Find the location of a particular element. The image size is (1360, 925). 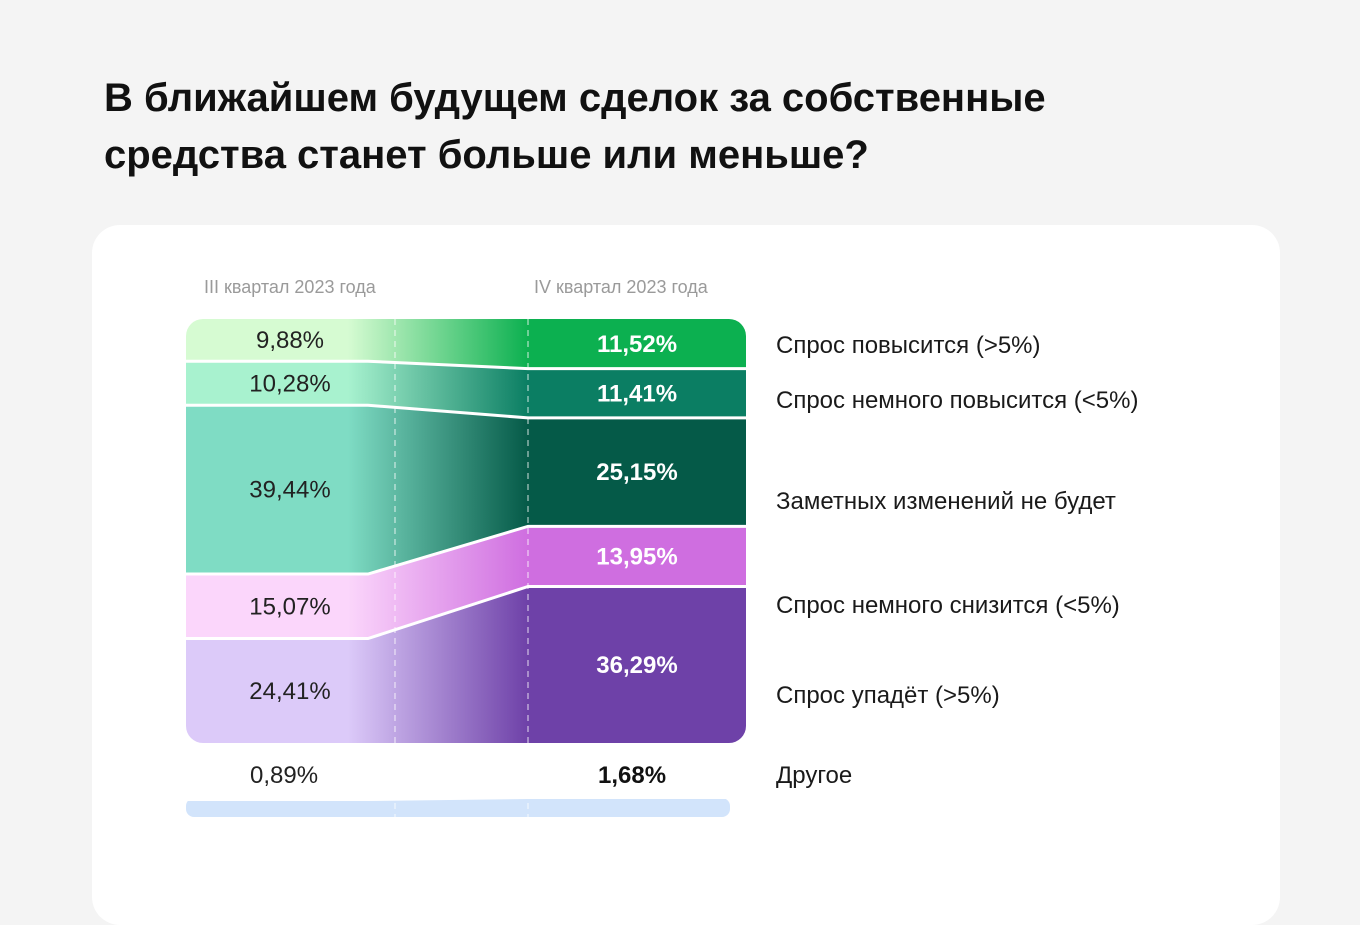

legend-label-up-slight: Спрос немного повысится (<5%) is located at coordinates (957, 400).